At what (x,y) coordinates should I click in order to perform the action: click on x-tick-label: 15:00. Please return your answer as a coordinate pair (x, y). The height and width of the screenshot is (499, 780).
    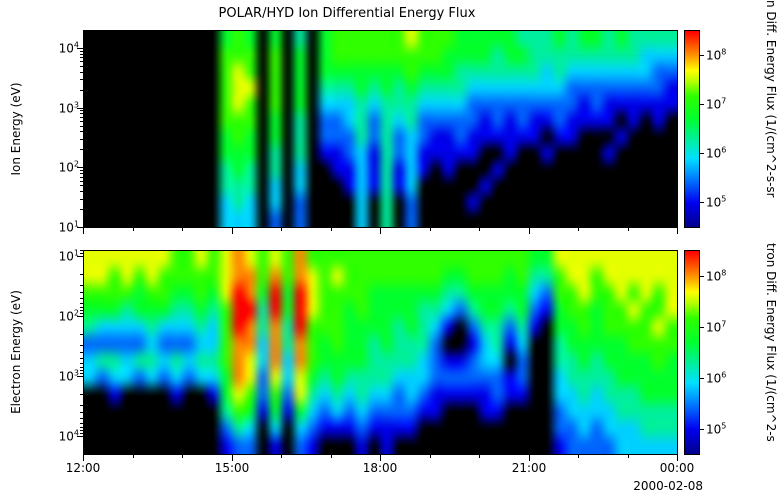
    Looking at the image, I should click on (232, 468).